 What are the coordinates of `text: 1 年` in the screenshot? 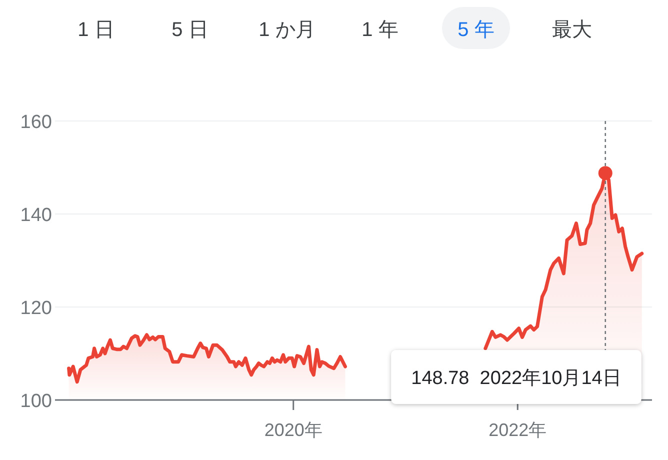 It's located at (380, 30).